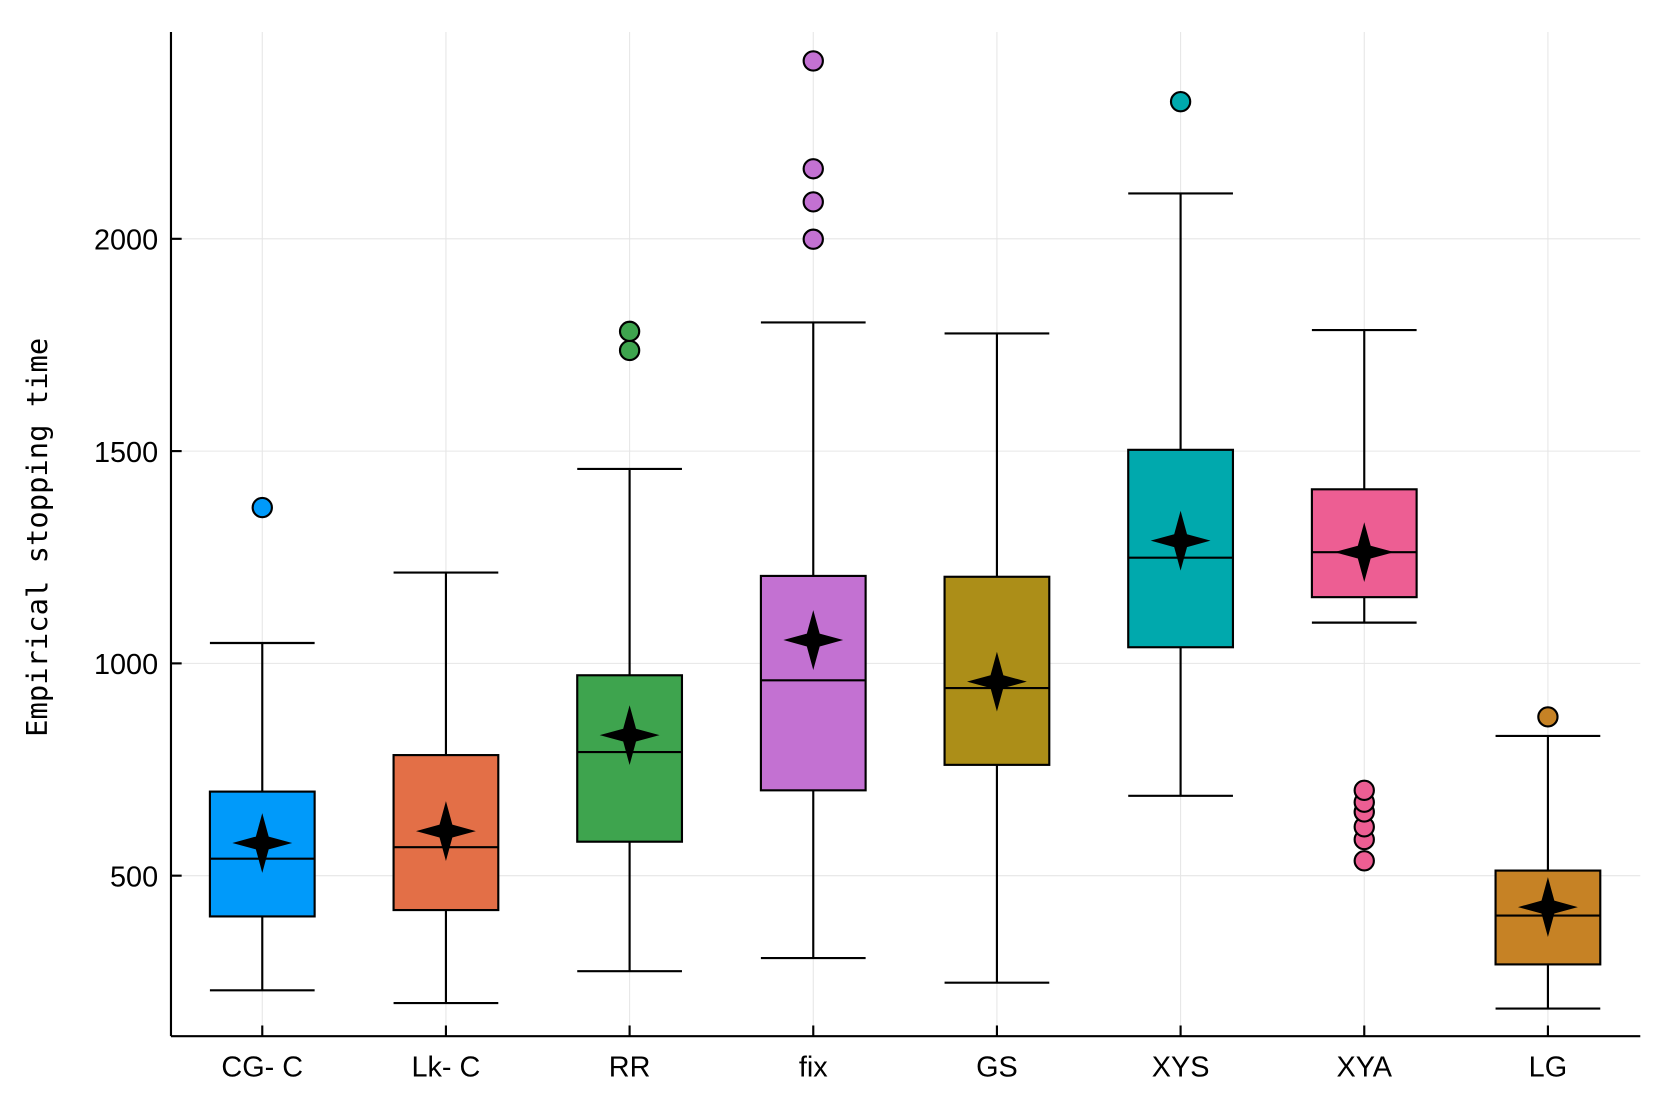 This screenshot has width=1667, height=1112. I want to click on x-tick-label: CG- C, so click(262, 1068).